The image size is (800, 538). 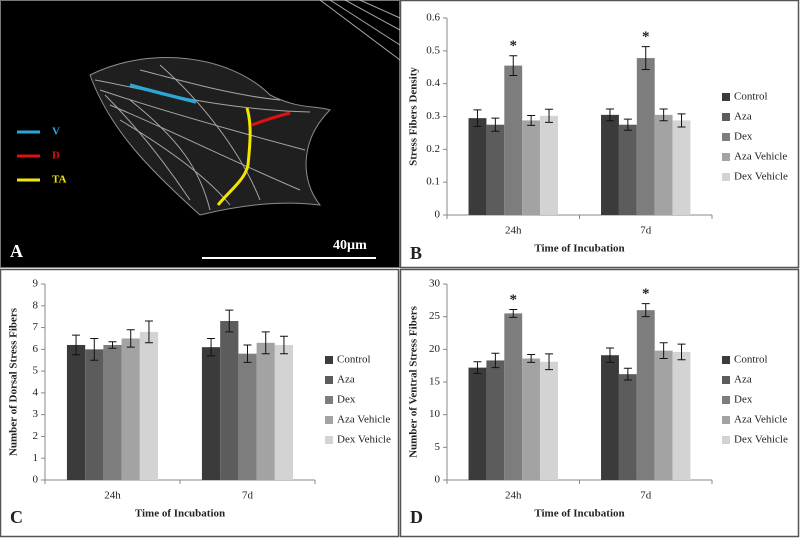 I want to click on ta-line, so click(x=234, y=156).